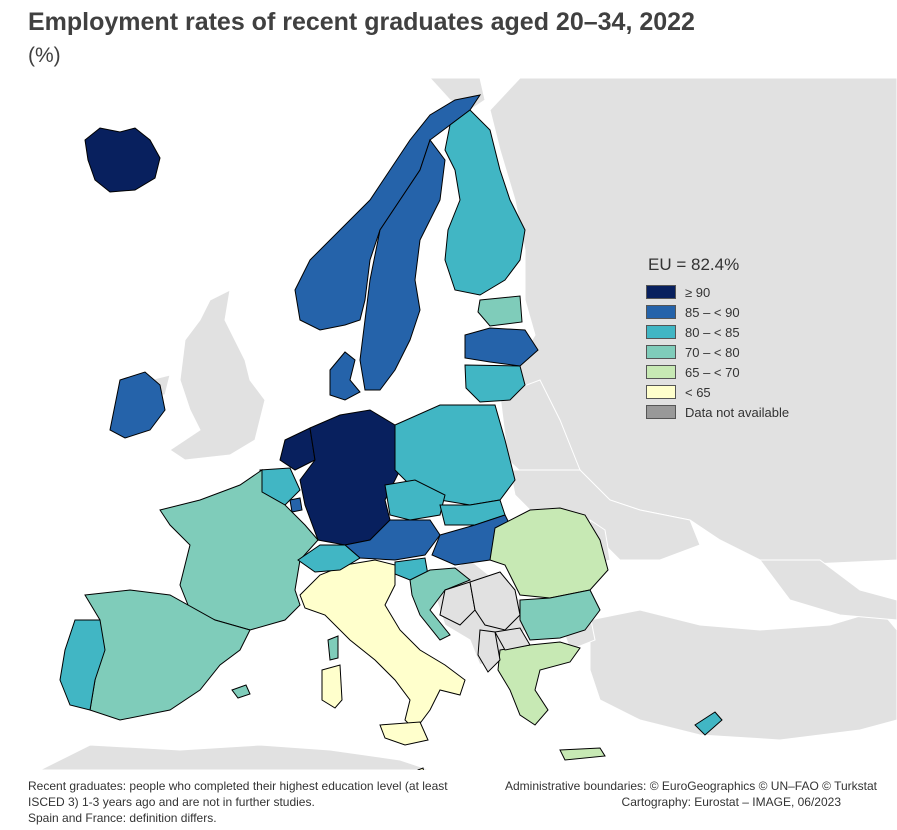 This screenshot has height=830, width=897. I want to click on north-africa-land, so click(235, 757).